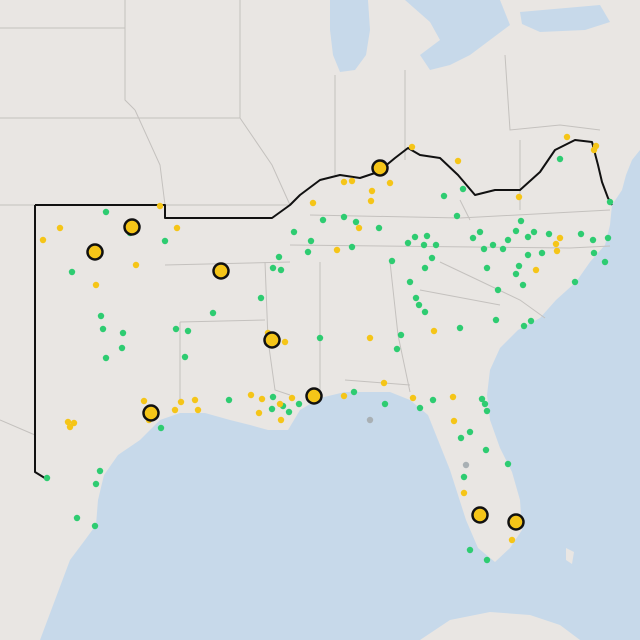  What do you see at coordinates (418, 442) in the screenshot?
I see `gray-point-layer` at bounding box center [418, 442].